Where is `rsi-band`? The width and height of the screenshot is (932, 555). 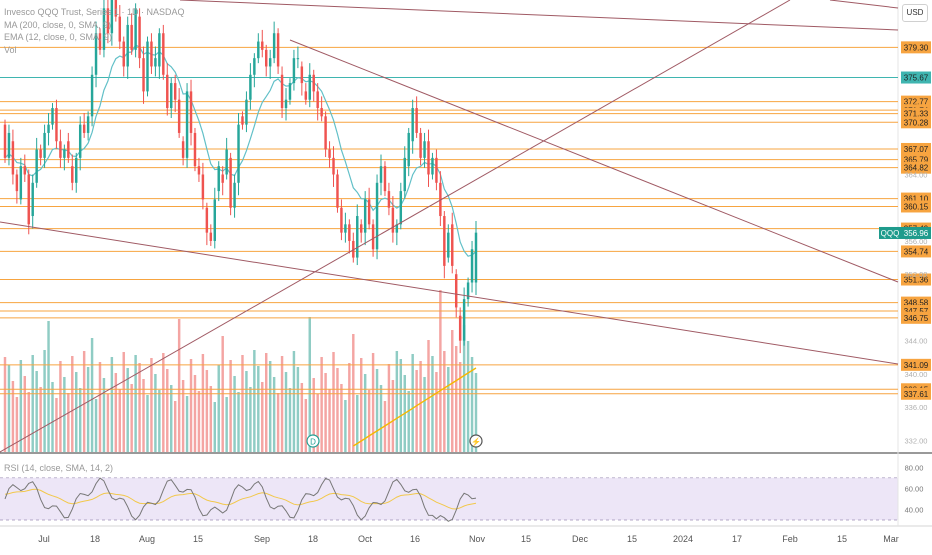
rsi-band is located at coordinates (449, 498).